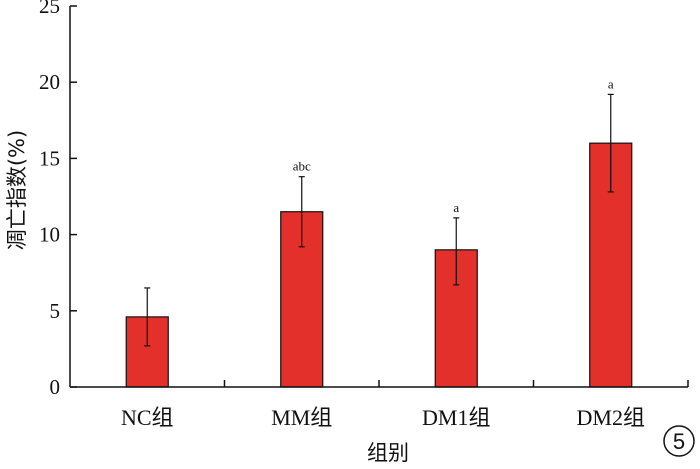 This screenshot has width=700, height=469. Describe the element at coordinates (17, 190) in the screenshot. I see `y-axis-title: 凋亡指数(%)` at that location.